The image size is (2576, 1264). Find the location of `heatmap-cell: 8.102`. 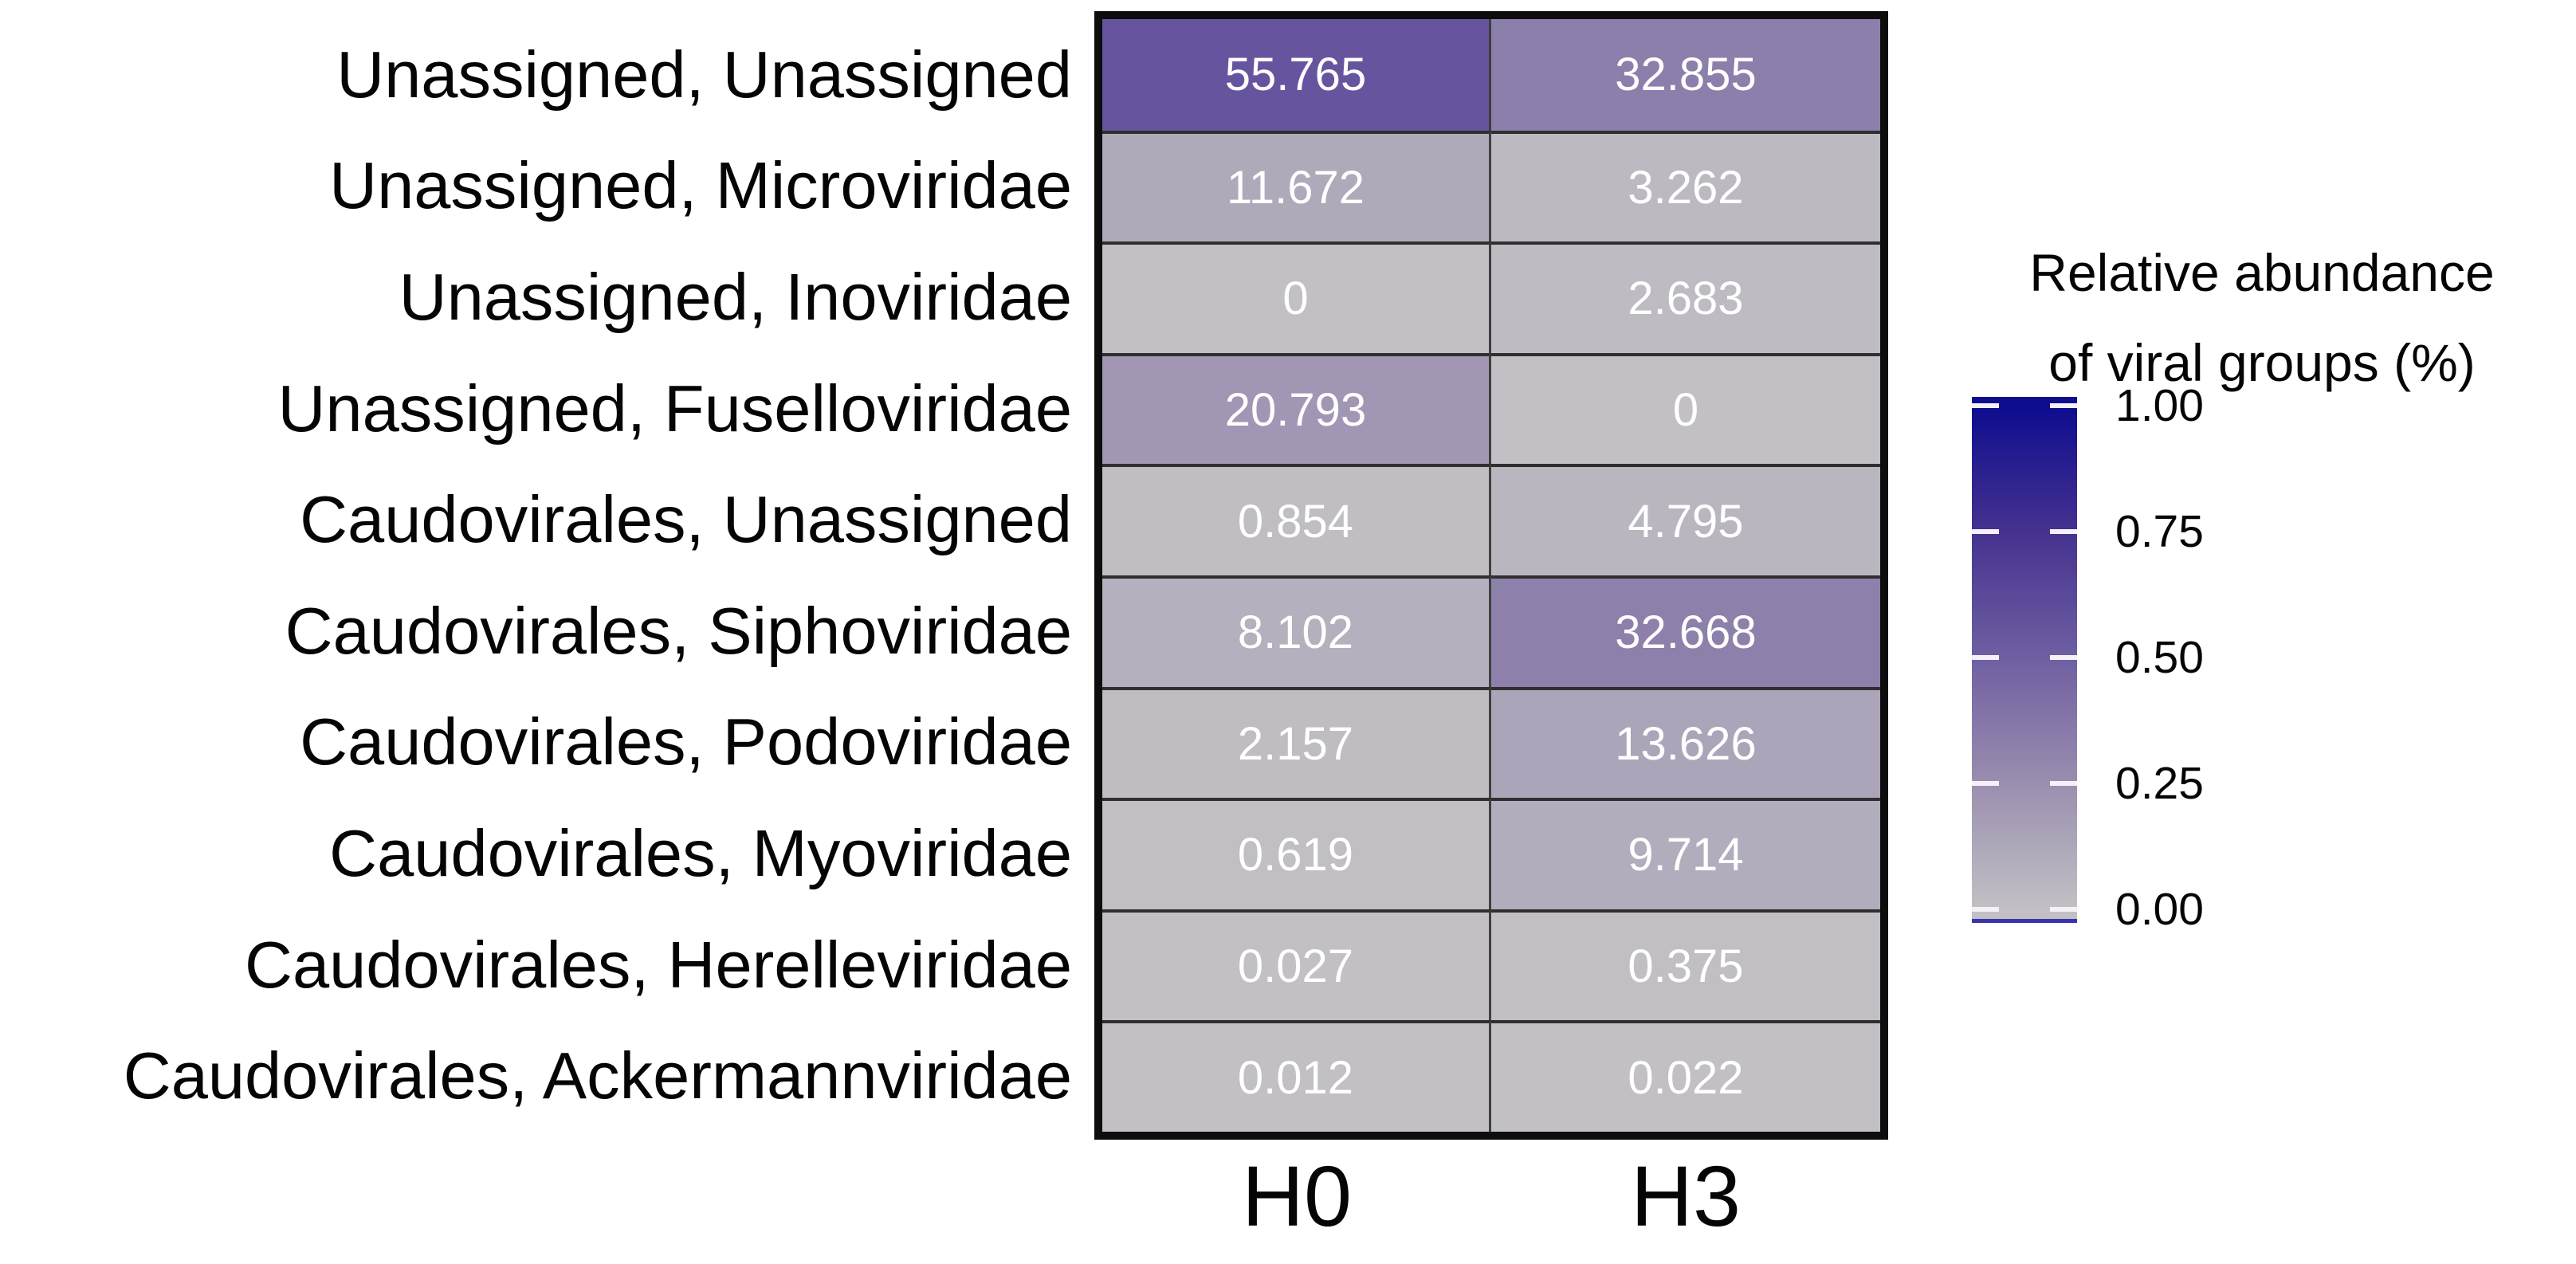

heatmap-cell: 8.102 is located at coordinates (1296, 631).